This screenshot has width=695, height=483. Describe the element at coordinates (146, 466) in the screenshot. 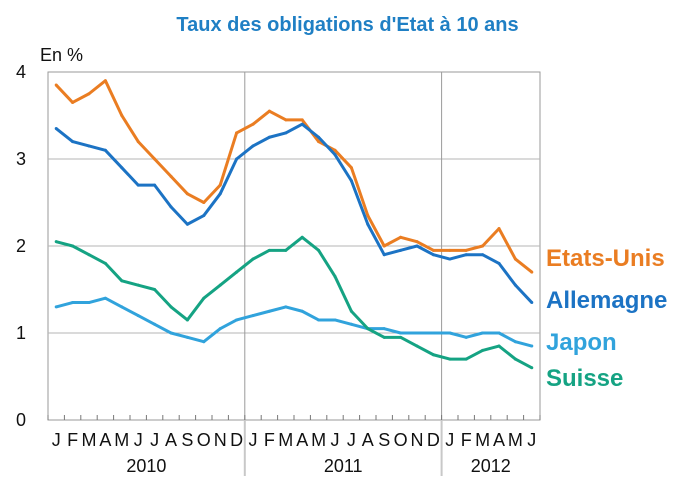

I see `year-label: 2010` at that location.